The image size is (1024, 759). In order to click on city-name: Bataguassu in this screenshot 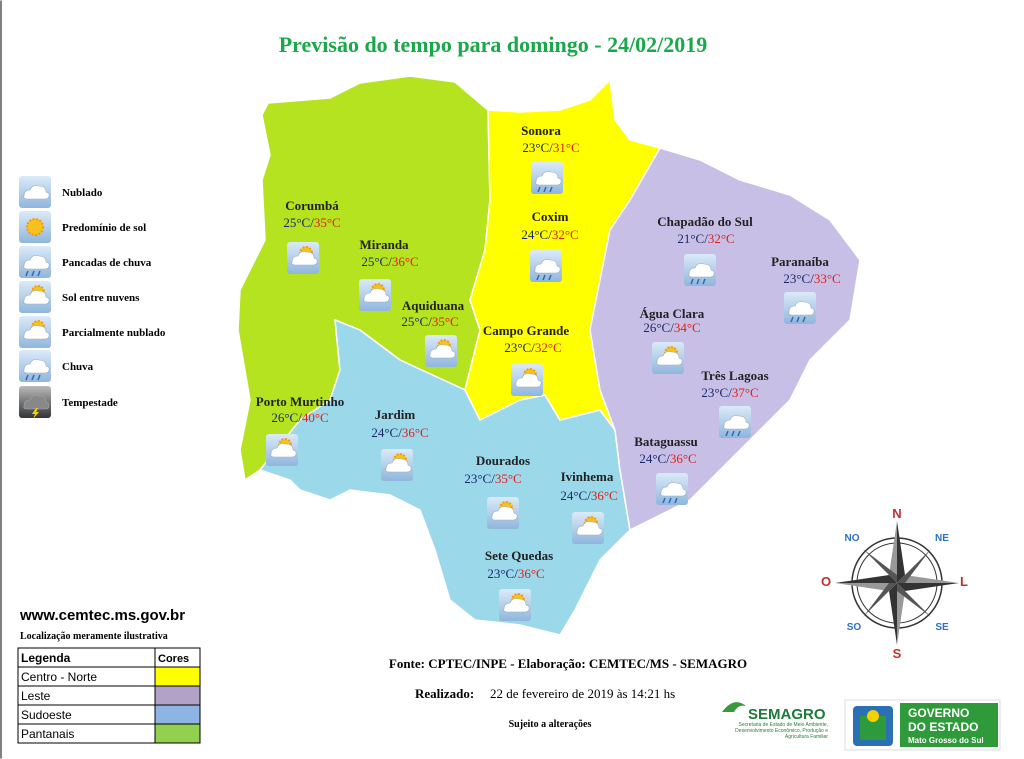, I will do `click(666, 441)`.